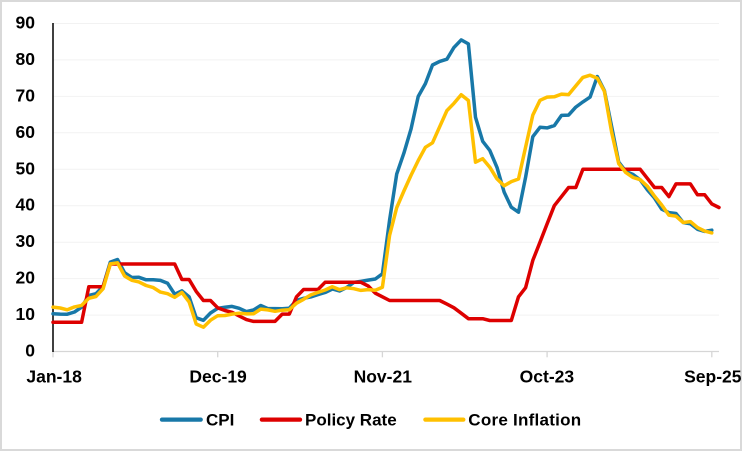  What do you see at coordinates (26, 23) in the screenshot?
I see `svg-text: 90` at bounding box center [26, 23].